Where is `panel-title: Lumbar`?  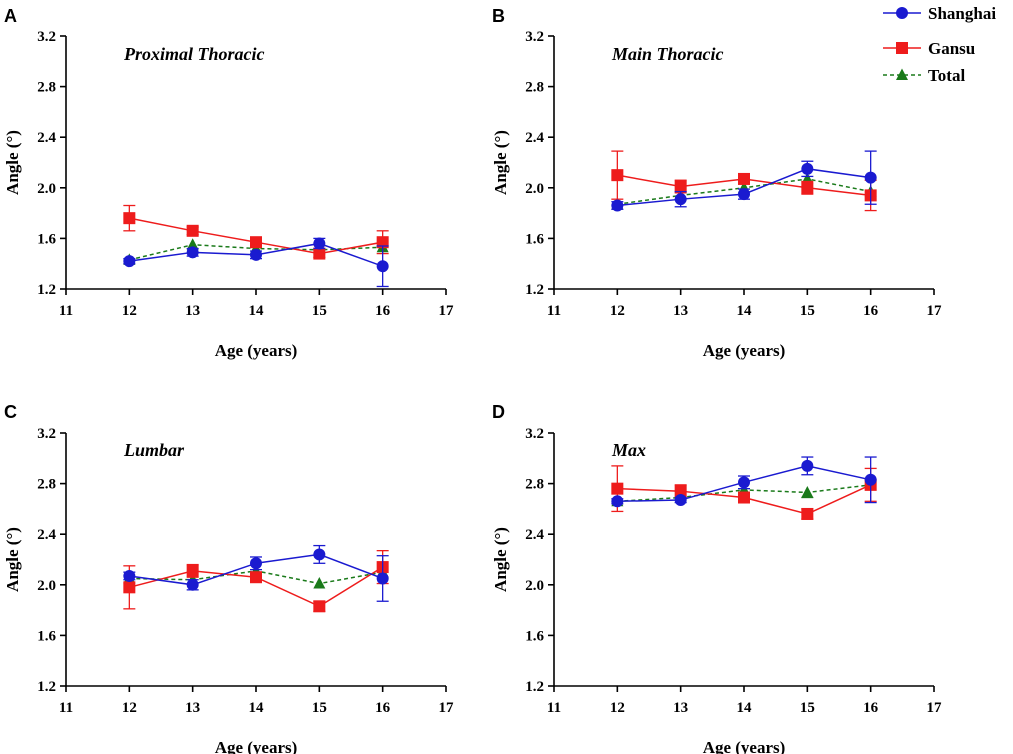 panel-title: Lumbar is located at coordinates (154, 450).